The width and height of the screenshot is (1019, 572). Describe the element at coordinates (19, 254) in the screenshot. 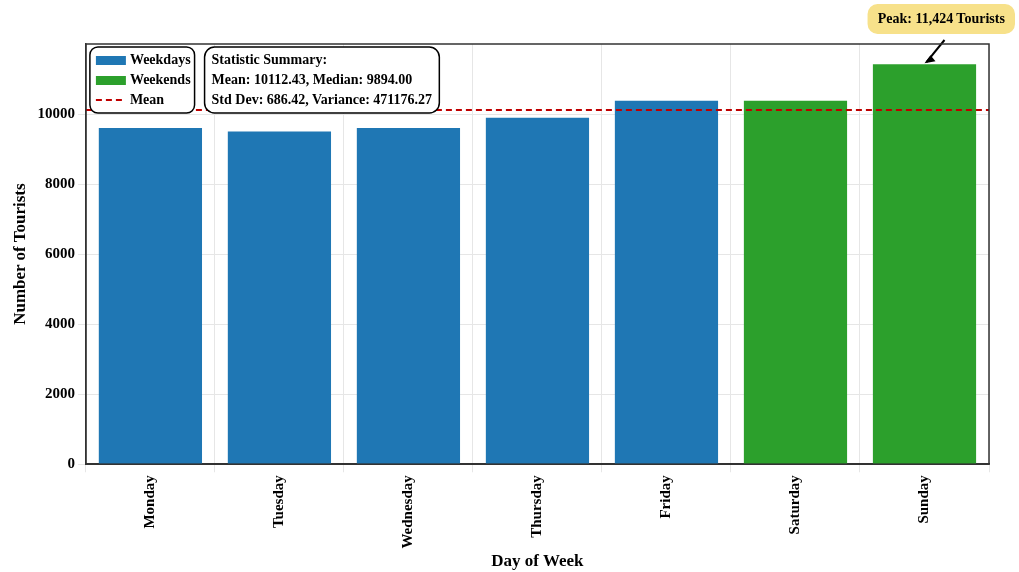

I see `y-axis-title: Number of Tourists` at that location.